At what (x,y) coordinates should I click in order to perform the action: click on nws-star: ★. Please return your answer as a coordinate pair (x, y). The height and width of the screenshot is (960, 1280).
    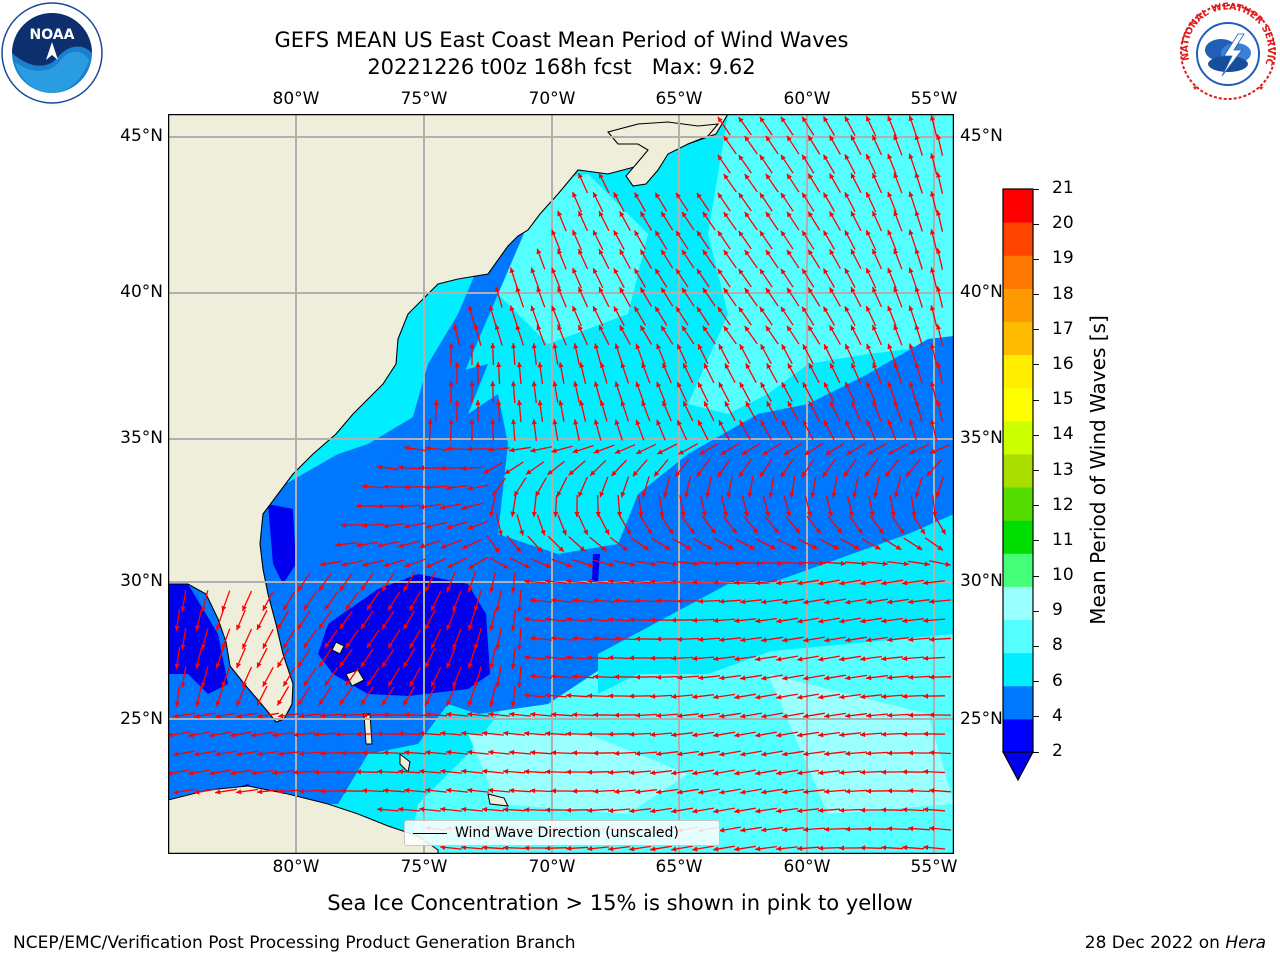
    Looking at the image, I should click on (1261, 88).